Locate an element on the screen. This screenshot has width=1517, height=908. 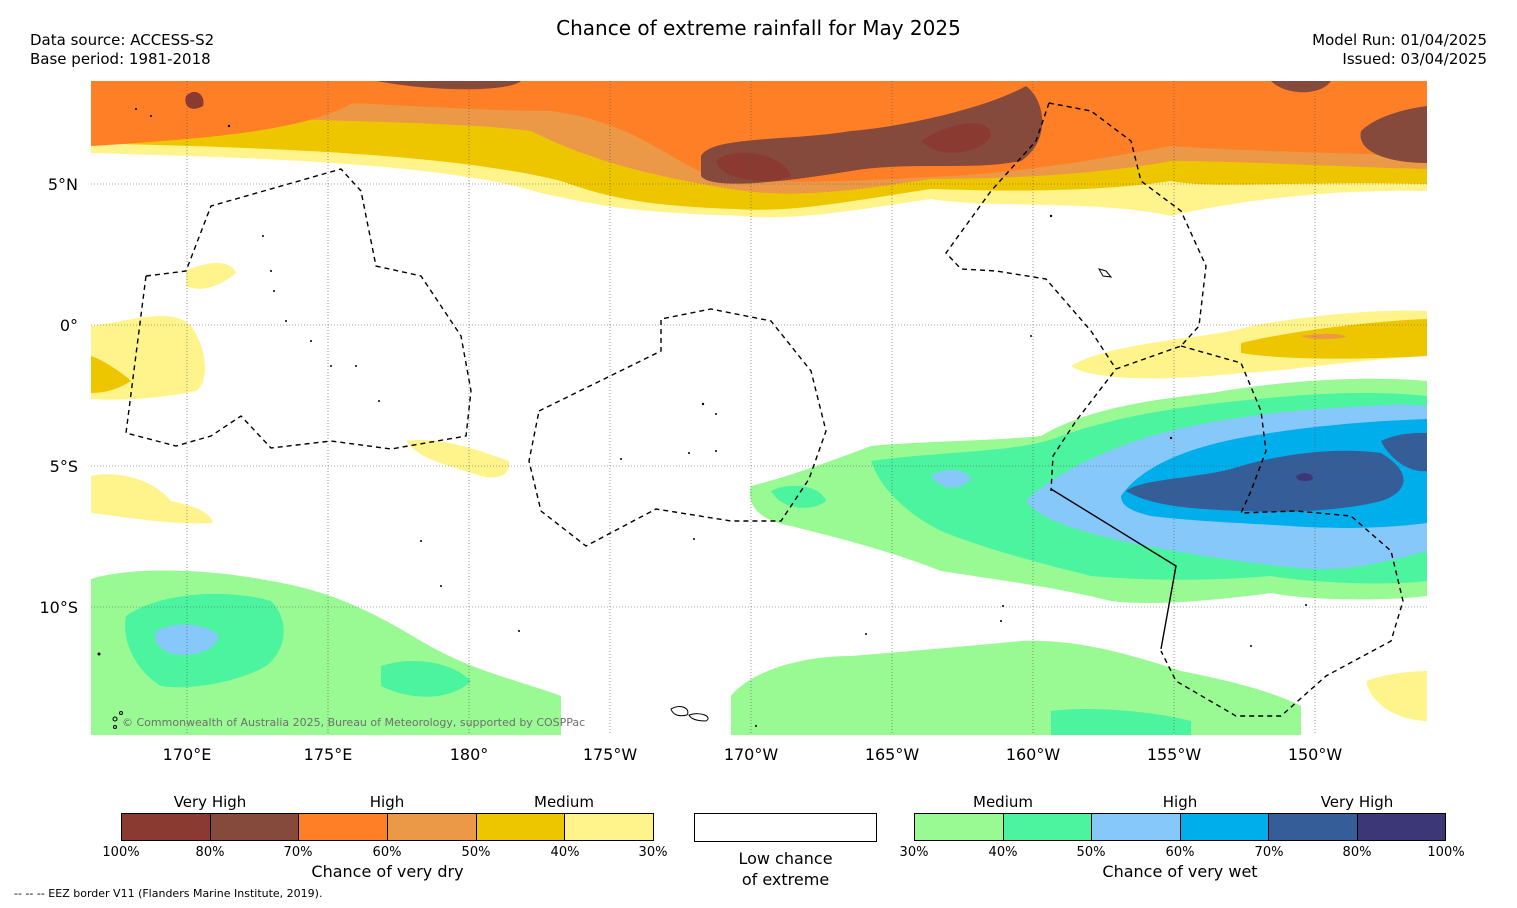
model-run-text: Model Run: 01/04/2025 is located at coordinates (1399, 40).